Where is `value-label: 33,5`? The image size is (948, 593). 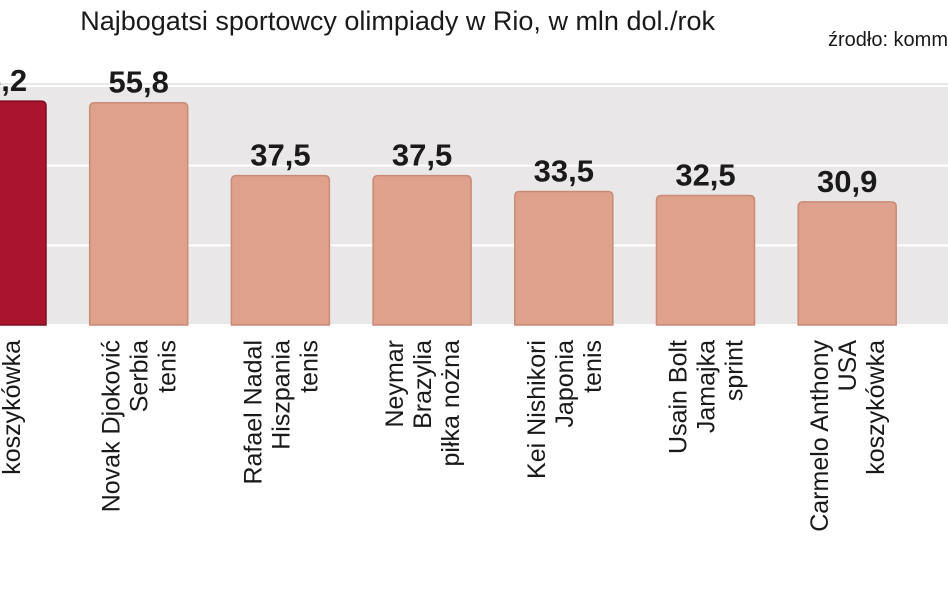
value-label: 33,5 is located at coordinates (564, 171).